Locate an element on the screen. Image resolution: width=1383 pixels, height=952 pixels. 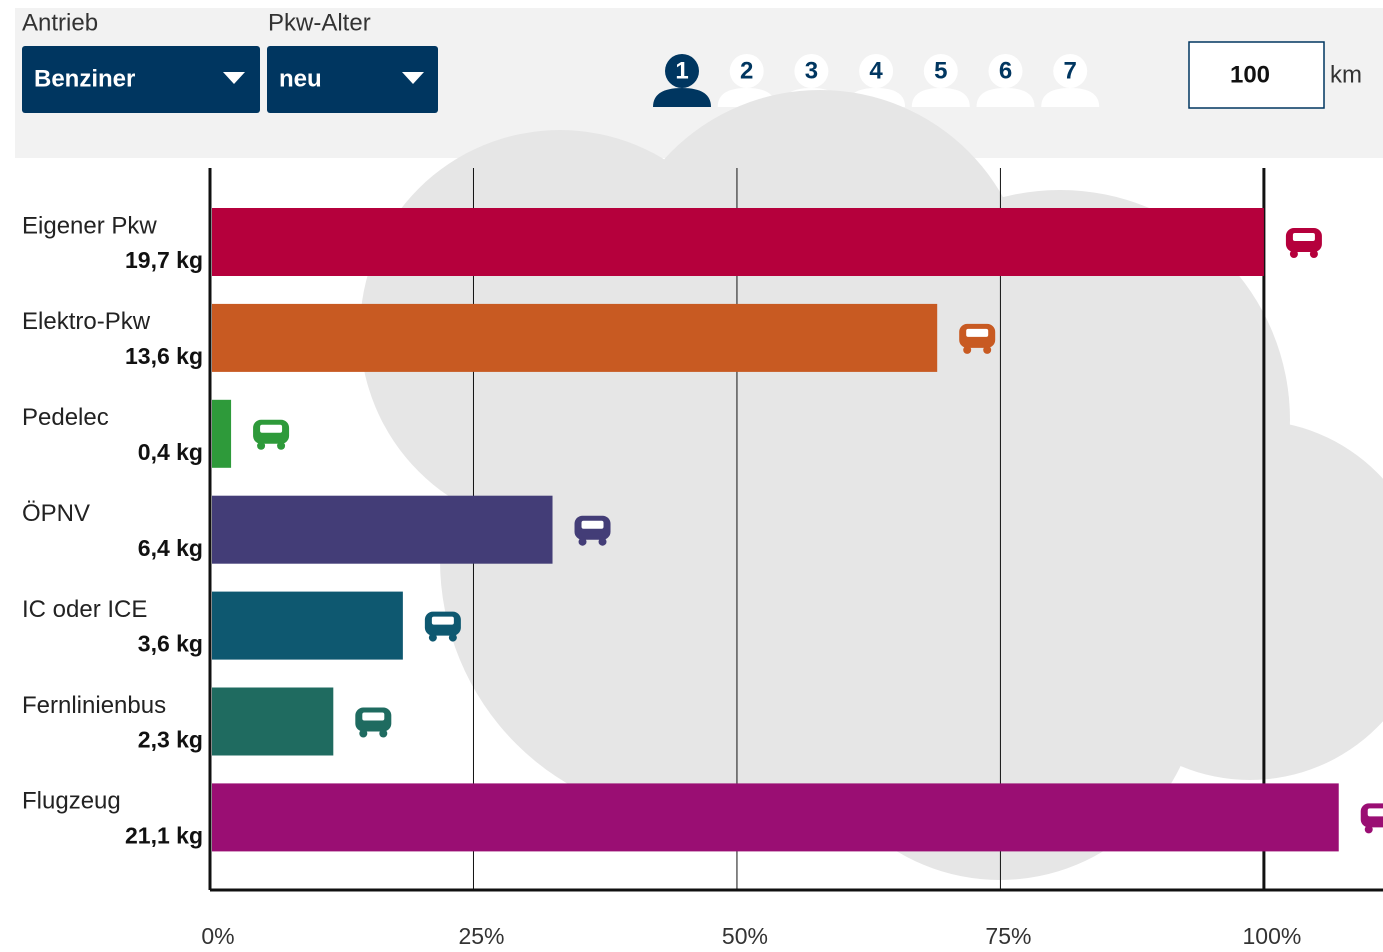
person-number: 7 is located at coordinates (1070, 70).